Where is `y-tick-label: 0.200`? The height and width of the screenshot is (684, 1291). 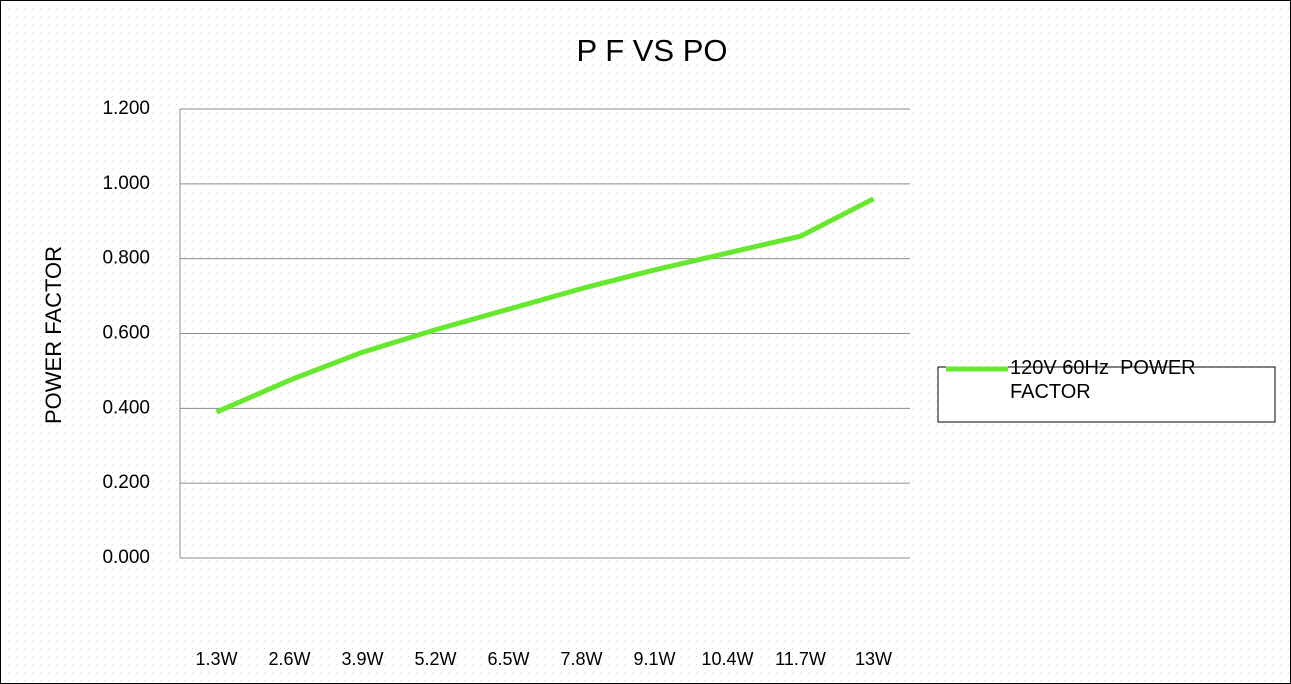
y-tick-label: 0.200 is located at coordinates (126, 482).